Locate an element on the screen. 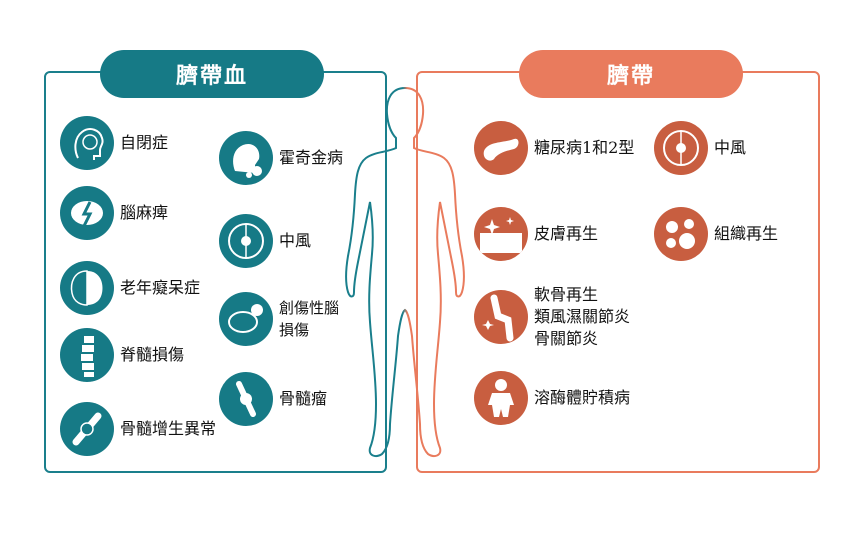 The height and width of the screenshot is (533, 863). head-brain-icon is located at coordinates (87, 143).